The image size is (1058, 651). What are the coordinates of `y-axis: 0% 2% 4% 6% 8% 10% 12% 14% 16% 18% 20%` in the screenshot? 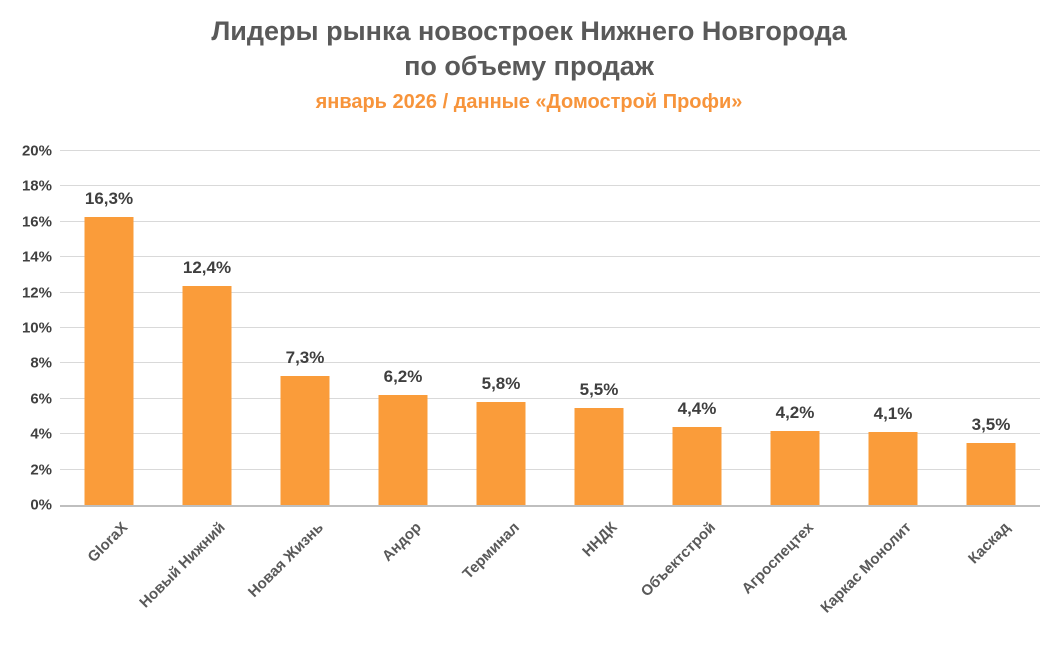 It's located at (35, 328).